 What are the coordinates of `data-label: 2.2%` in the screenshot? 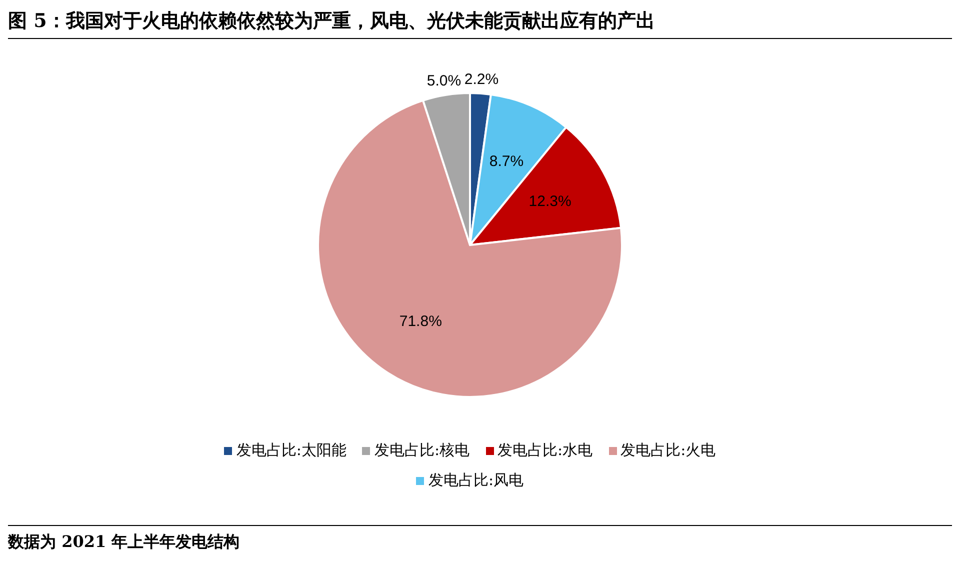 It's located at (481, 79).